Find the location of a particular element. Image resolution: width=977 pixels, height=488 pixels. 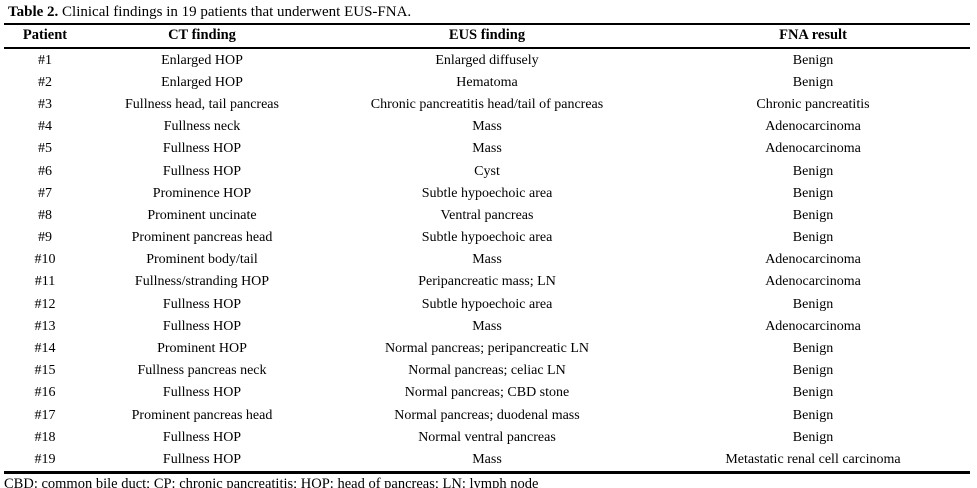

patient-cell: #18 is located at coordinates (45, 437).